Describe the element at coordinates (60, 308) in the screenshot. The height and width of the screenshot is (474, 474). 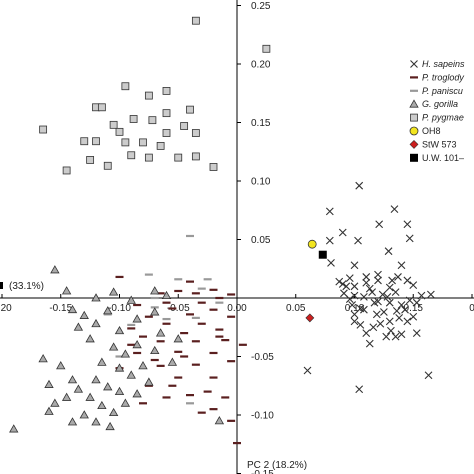
I see `x-tick-label: -0.15` at that location.